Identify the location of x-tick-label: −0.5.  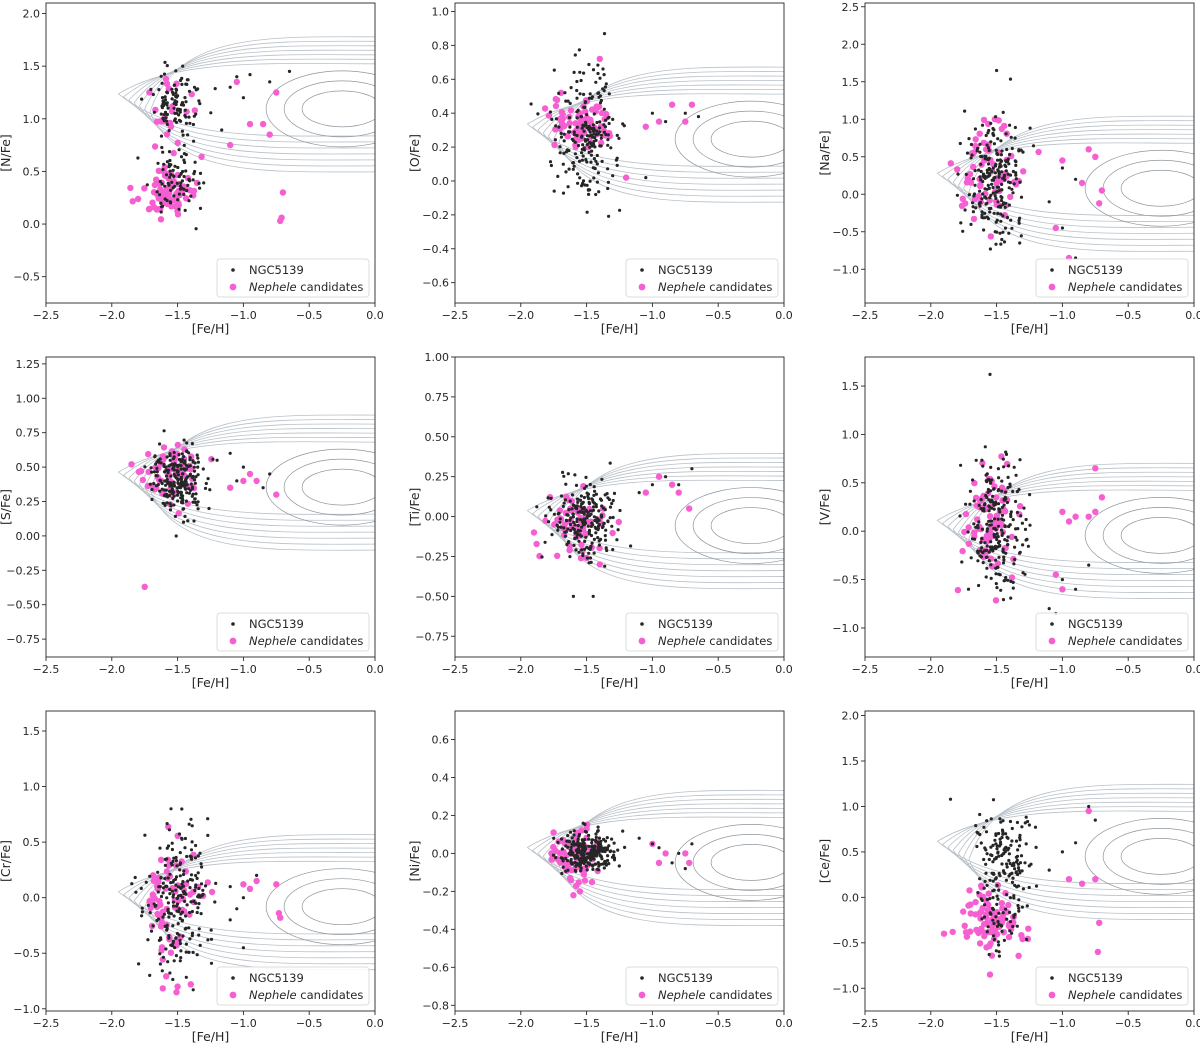
(1128, 1023).